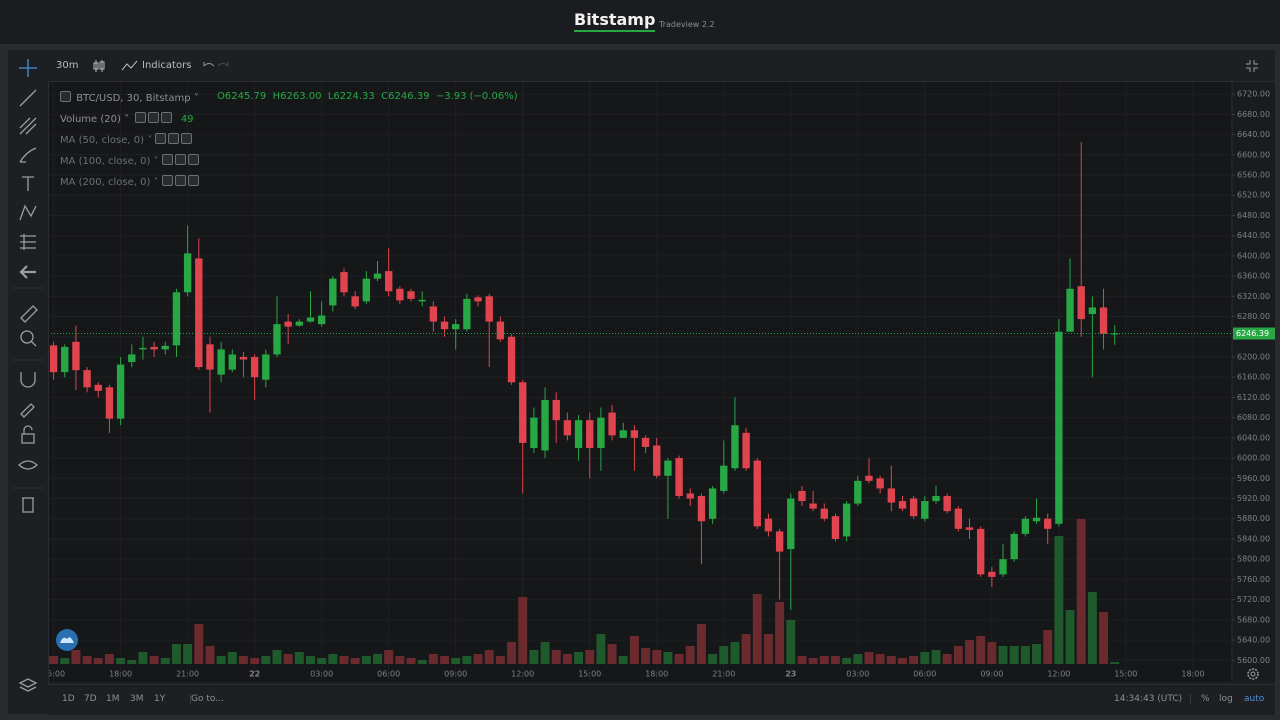  I want to click on brand-title: Bitstamp, so click(615, 21).